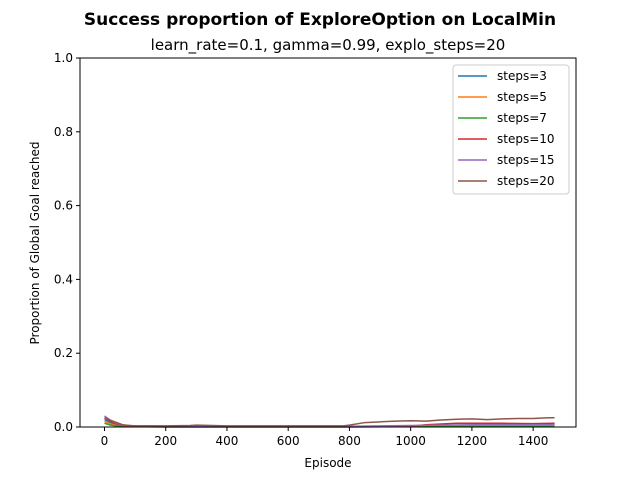 The height and width of the screenshot is (480, 640). What do you see at coordinates (63, 353) in the screenshot?
I see `y-tick-label: 0.2` at bounding box center [63, 353].